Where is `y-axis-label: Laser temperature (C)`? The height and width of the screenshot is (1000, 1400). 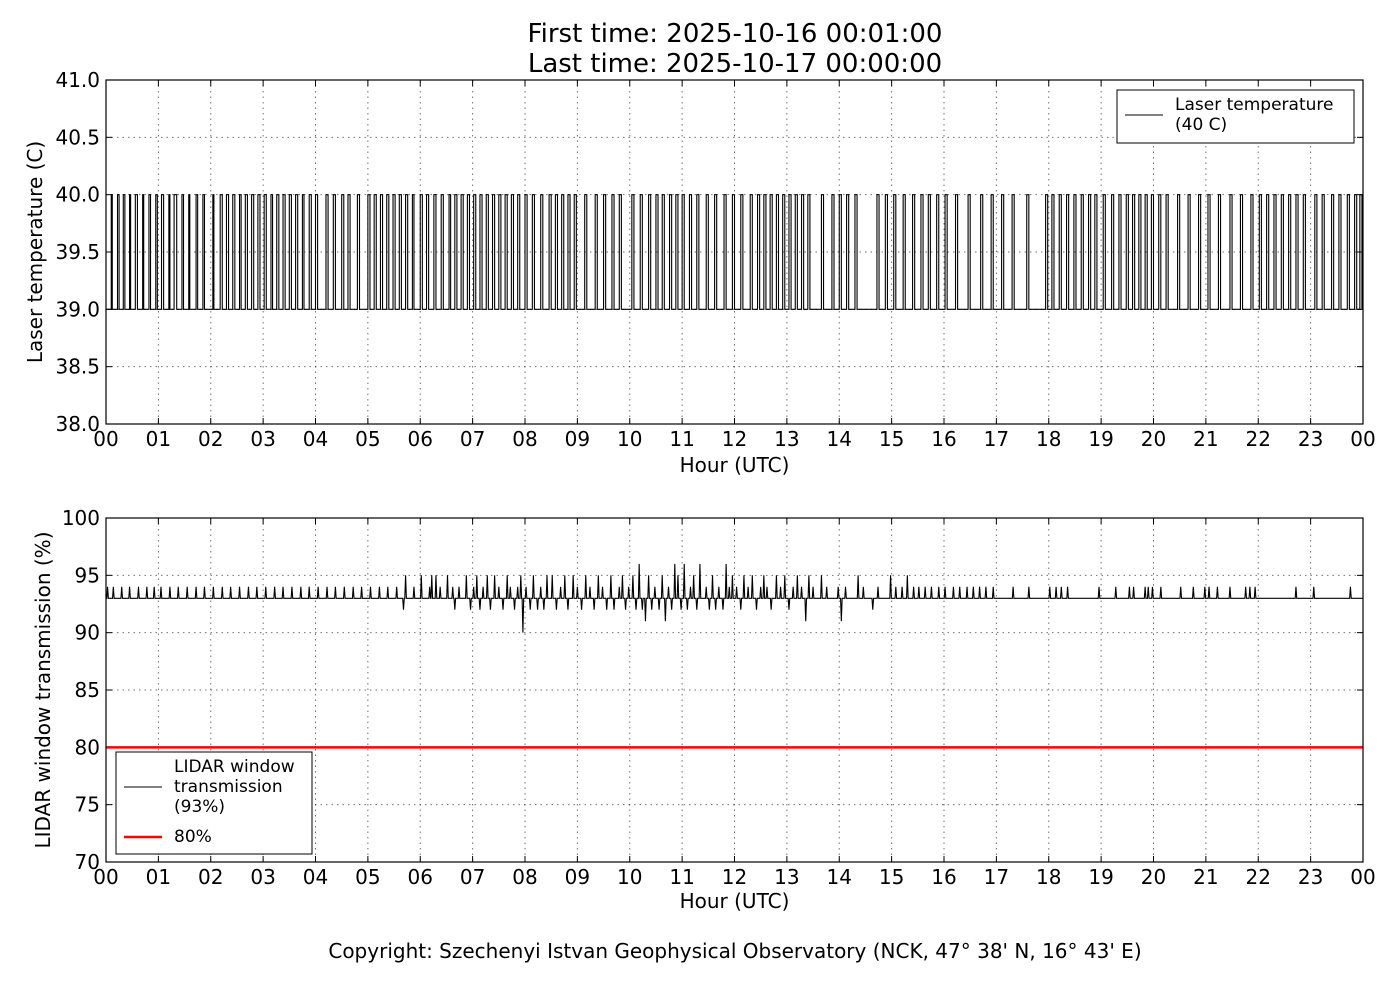 y-axis-label: Laser temperature (C) is located at coordinates (35, 252).